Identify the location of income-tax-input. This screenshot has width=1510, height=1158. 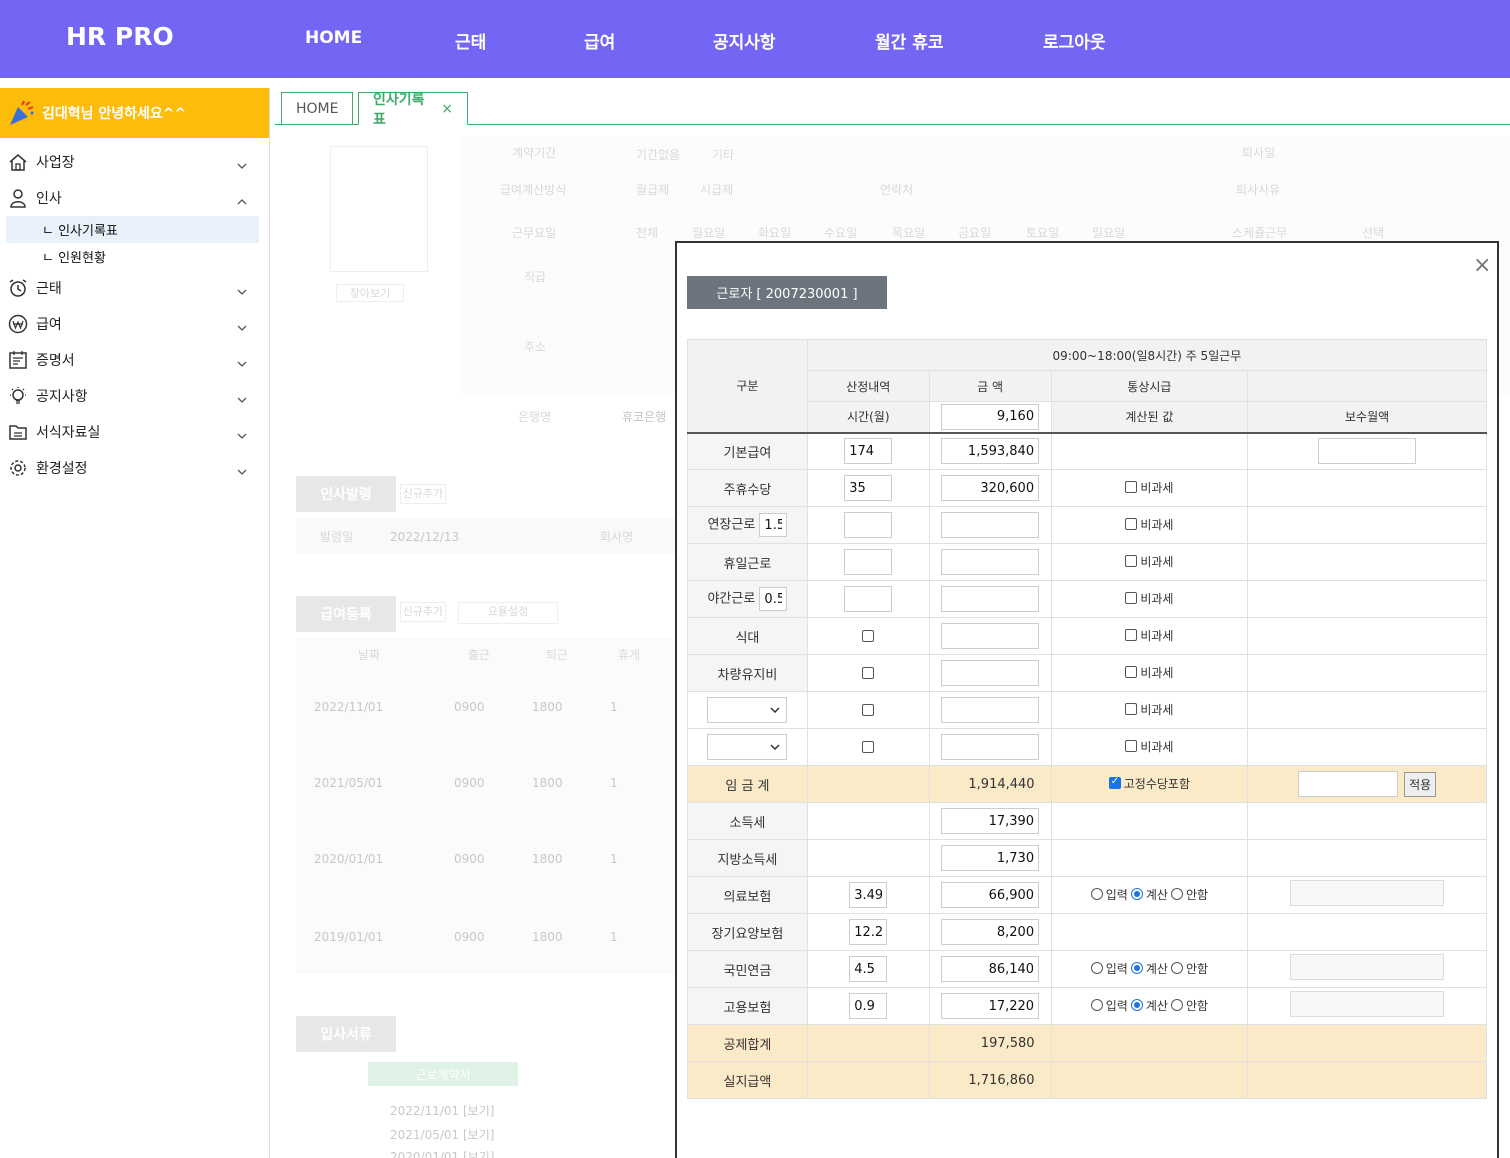
(990, 821).